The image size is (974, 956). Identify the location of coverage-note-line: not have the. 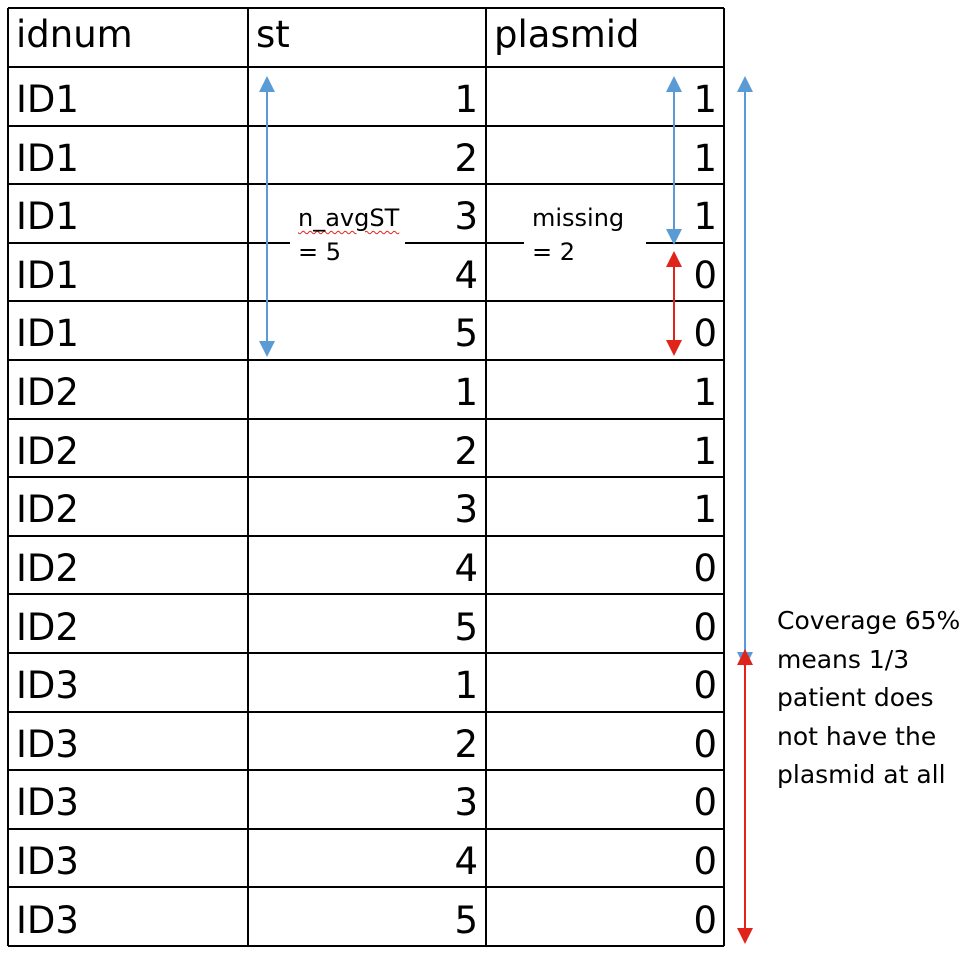
(857, 736).